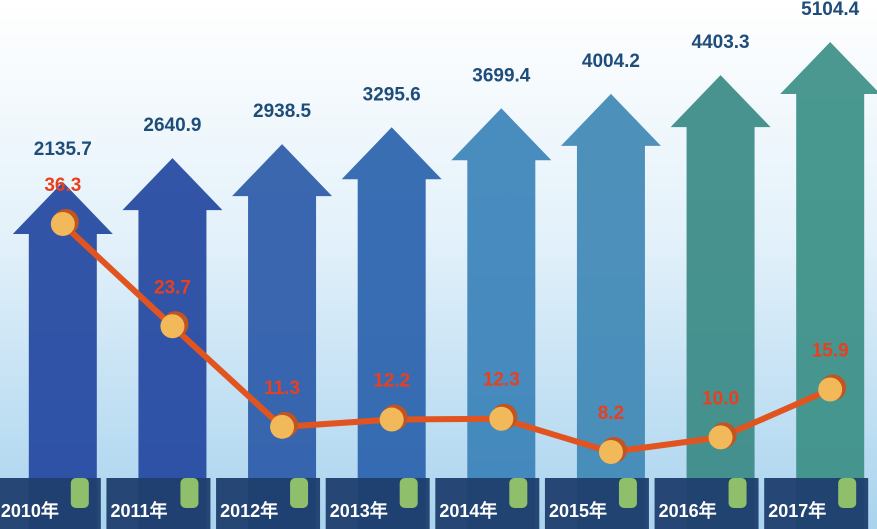 Image resolution: width=877 pixels, height=529 pixels. What do you see at coordinates (688, 510) in the screenshot?
I see `x-tick-label: 2016年` at bounding box center [688, 510].